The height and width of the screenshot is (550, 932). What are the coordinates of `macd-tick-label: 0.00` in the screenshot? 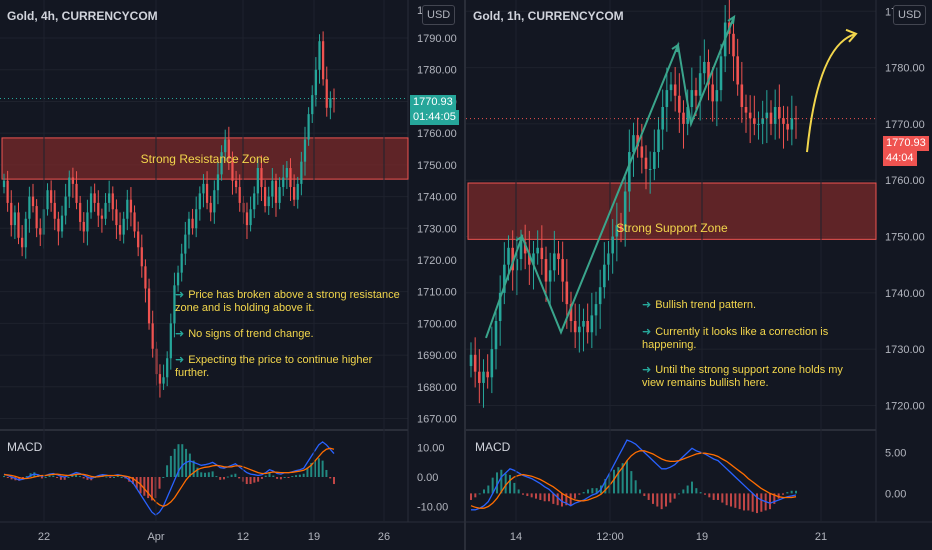 It's located at (427, 478).